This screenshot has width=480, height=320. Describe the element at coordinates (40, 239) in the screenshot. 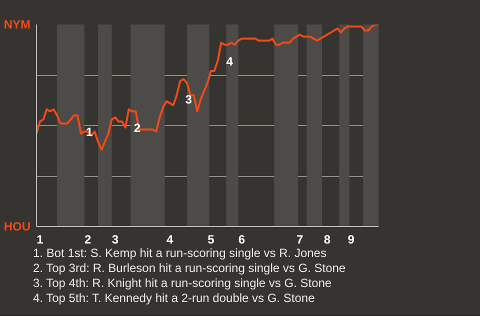

I see `x-tick-label: 1` at that location.